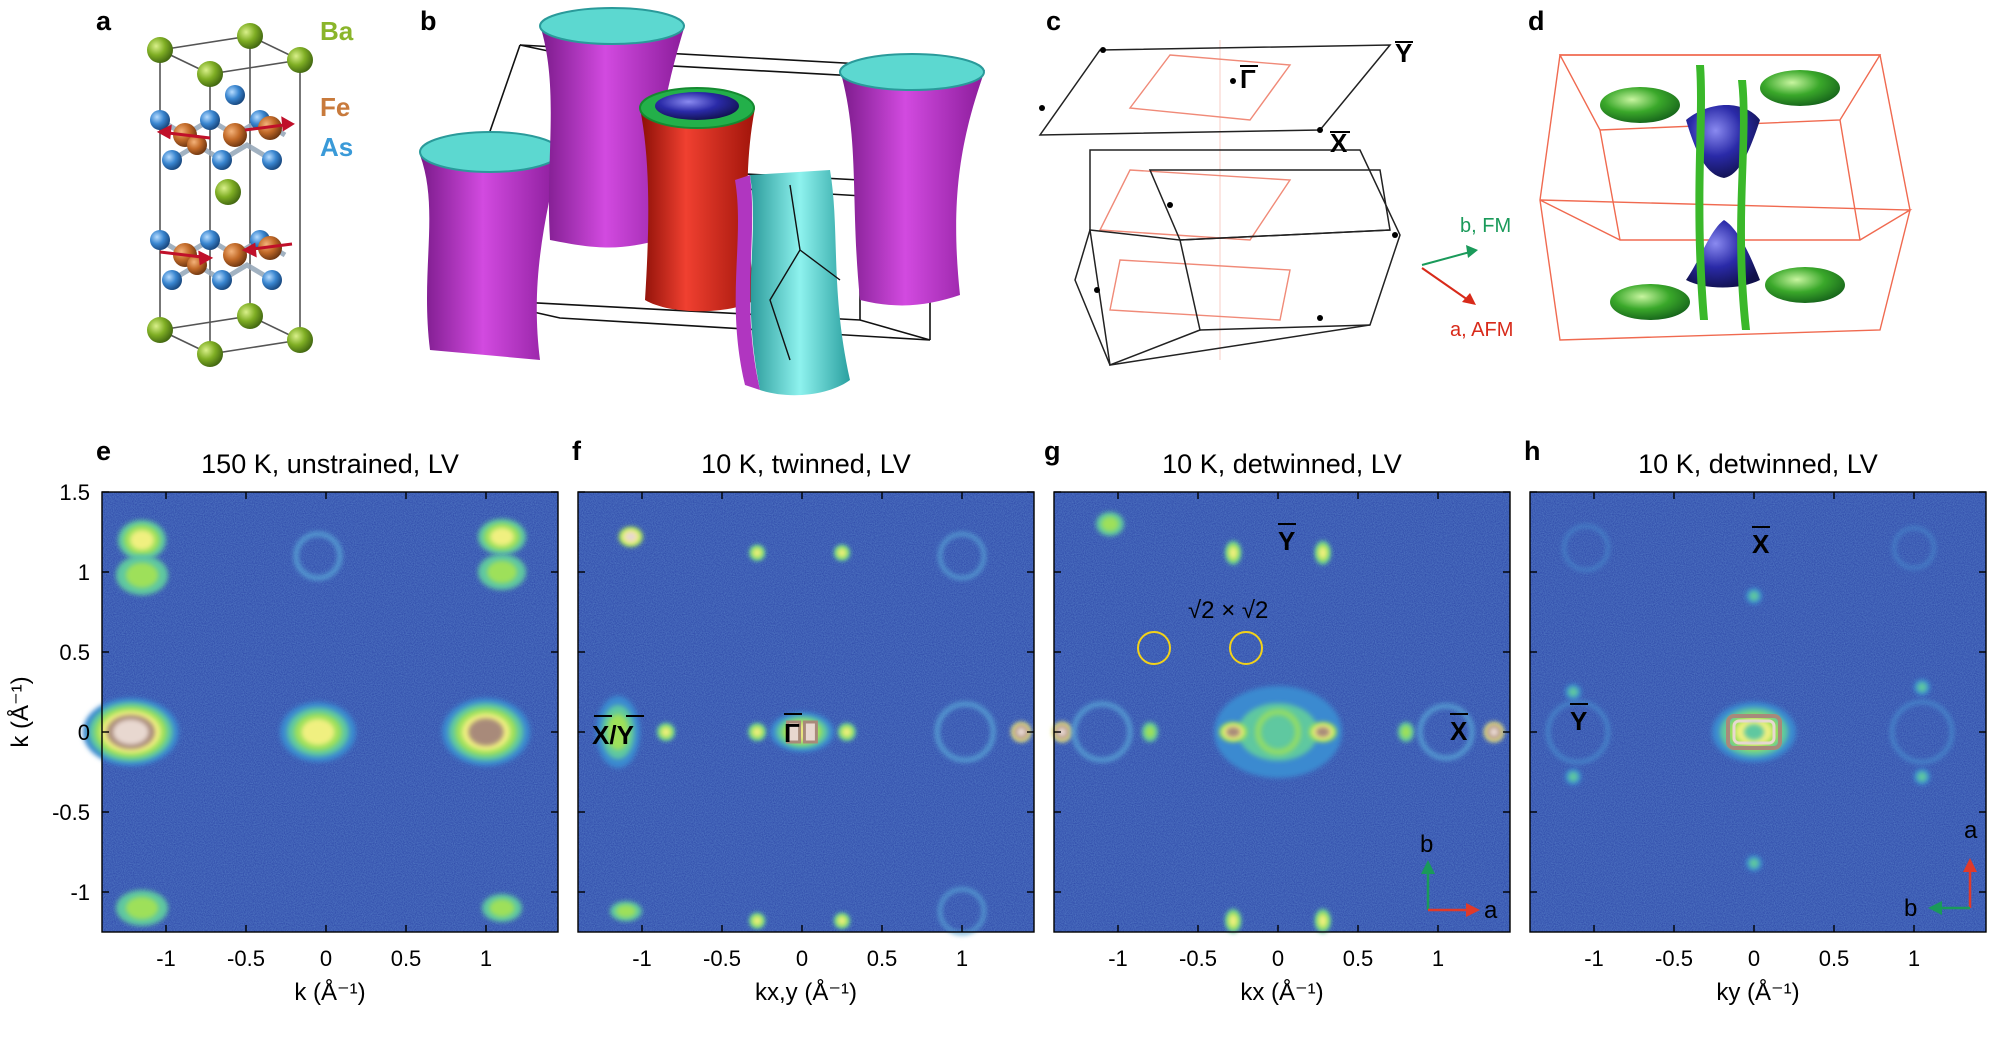 Image resolution: width=1998 pixels, height=1038 pixels. I want to click on map-f, so click(806, 712).